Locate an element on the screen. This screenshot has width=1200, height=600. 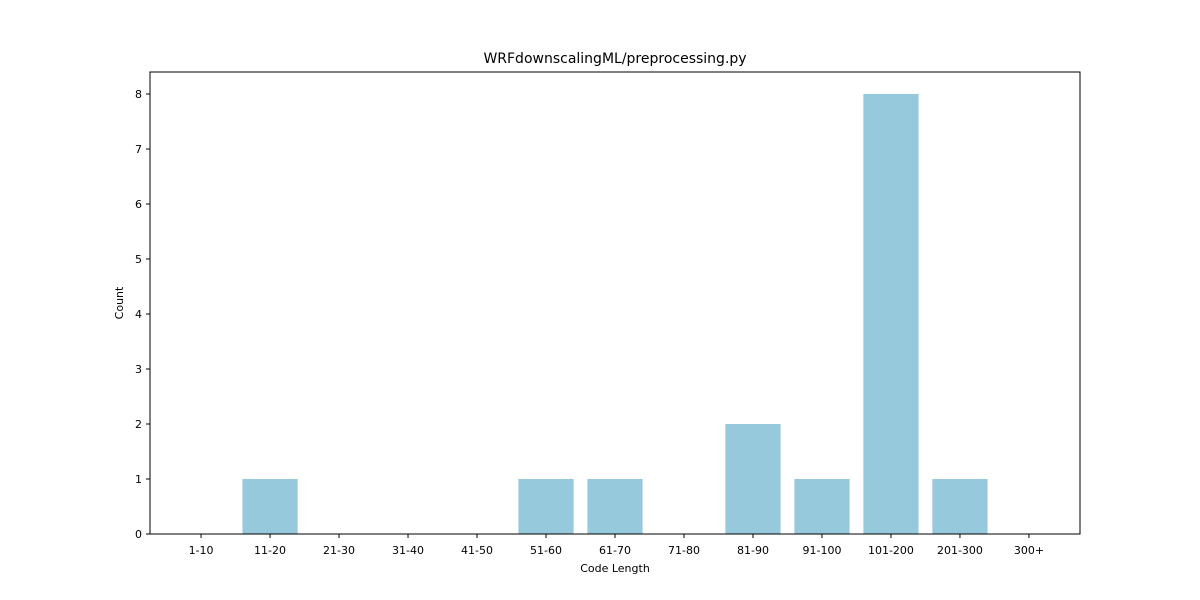
y-tick-label: 7 is located at coordinates (138, 149).